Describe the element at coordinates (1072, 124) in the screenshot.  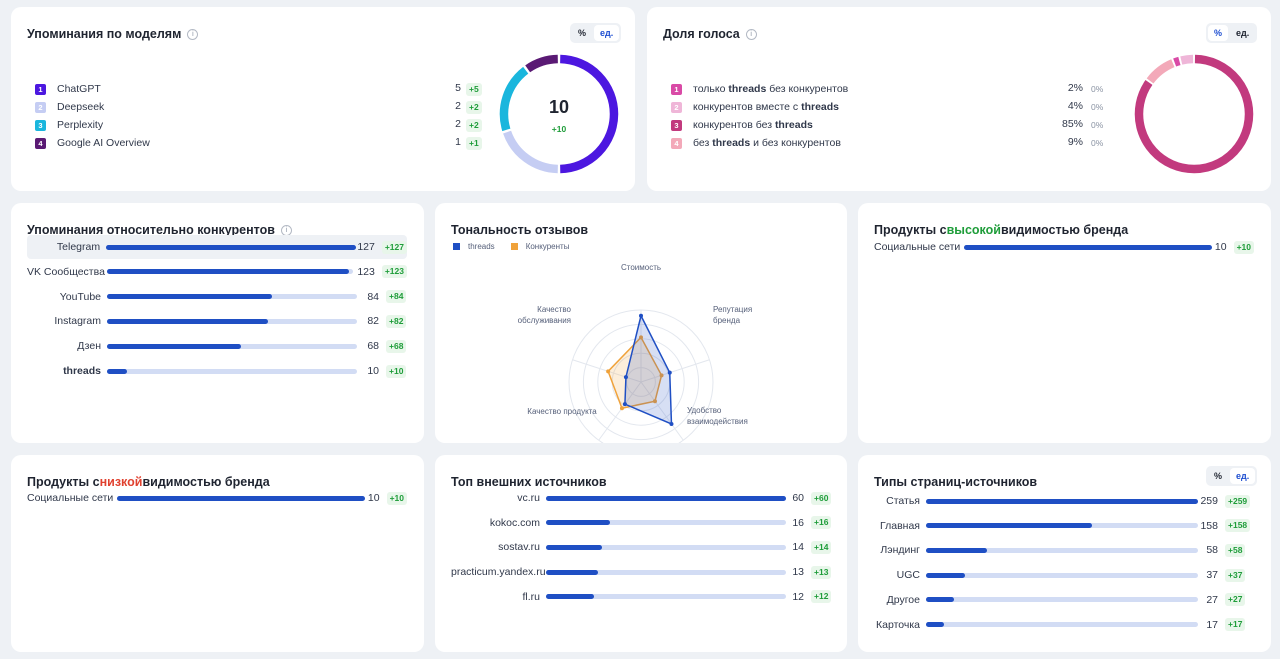
I see `legend-value: 85%` at that location.